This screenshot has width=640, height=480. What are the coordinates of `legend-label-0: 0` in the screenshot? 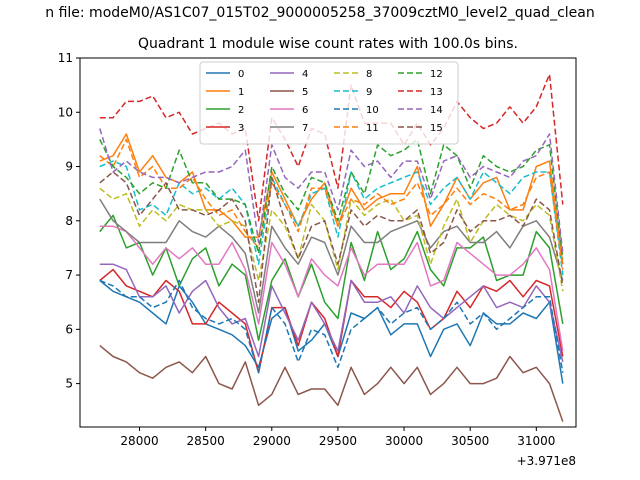 It's located at (241, 74).